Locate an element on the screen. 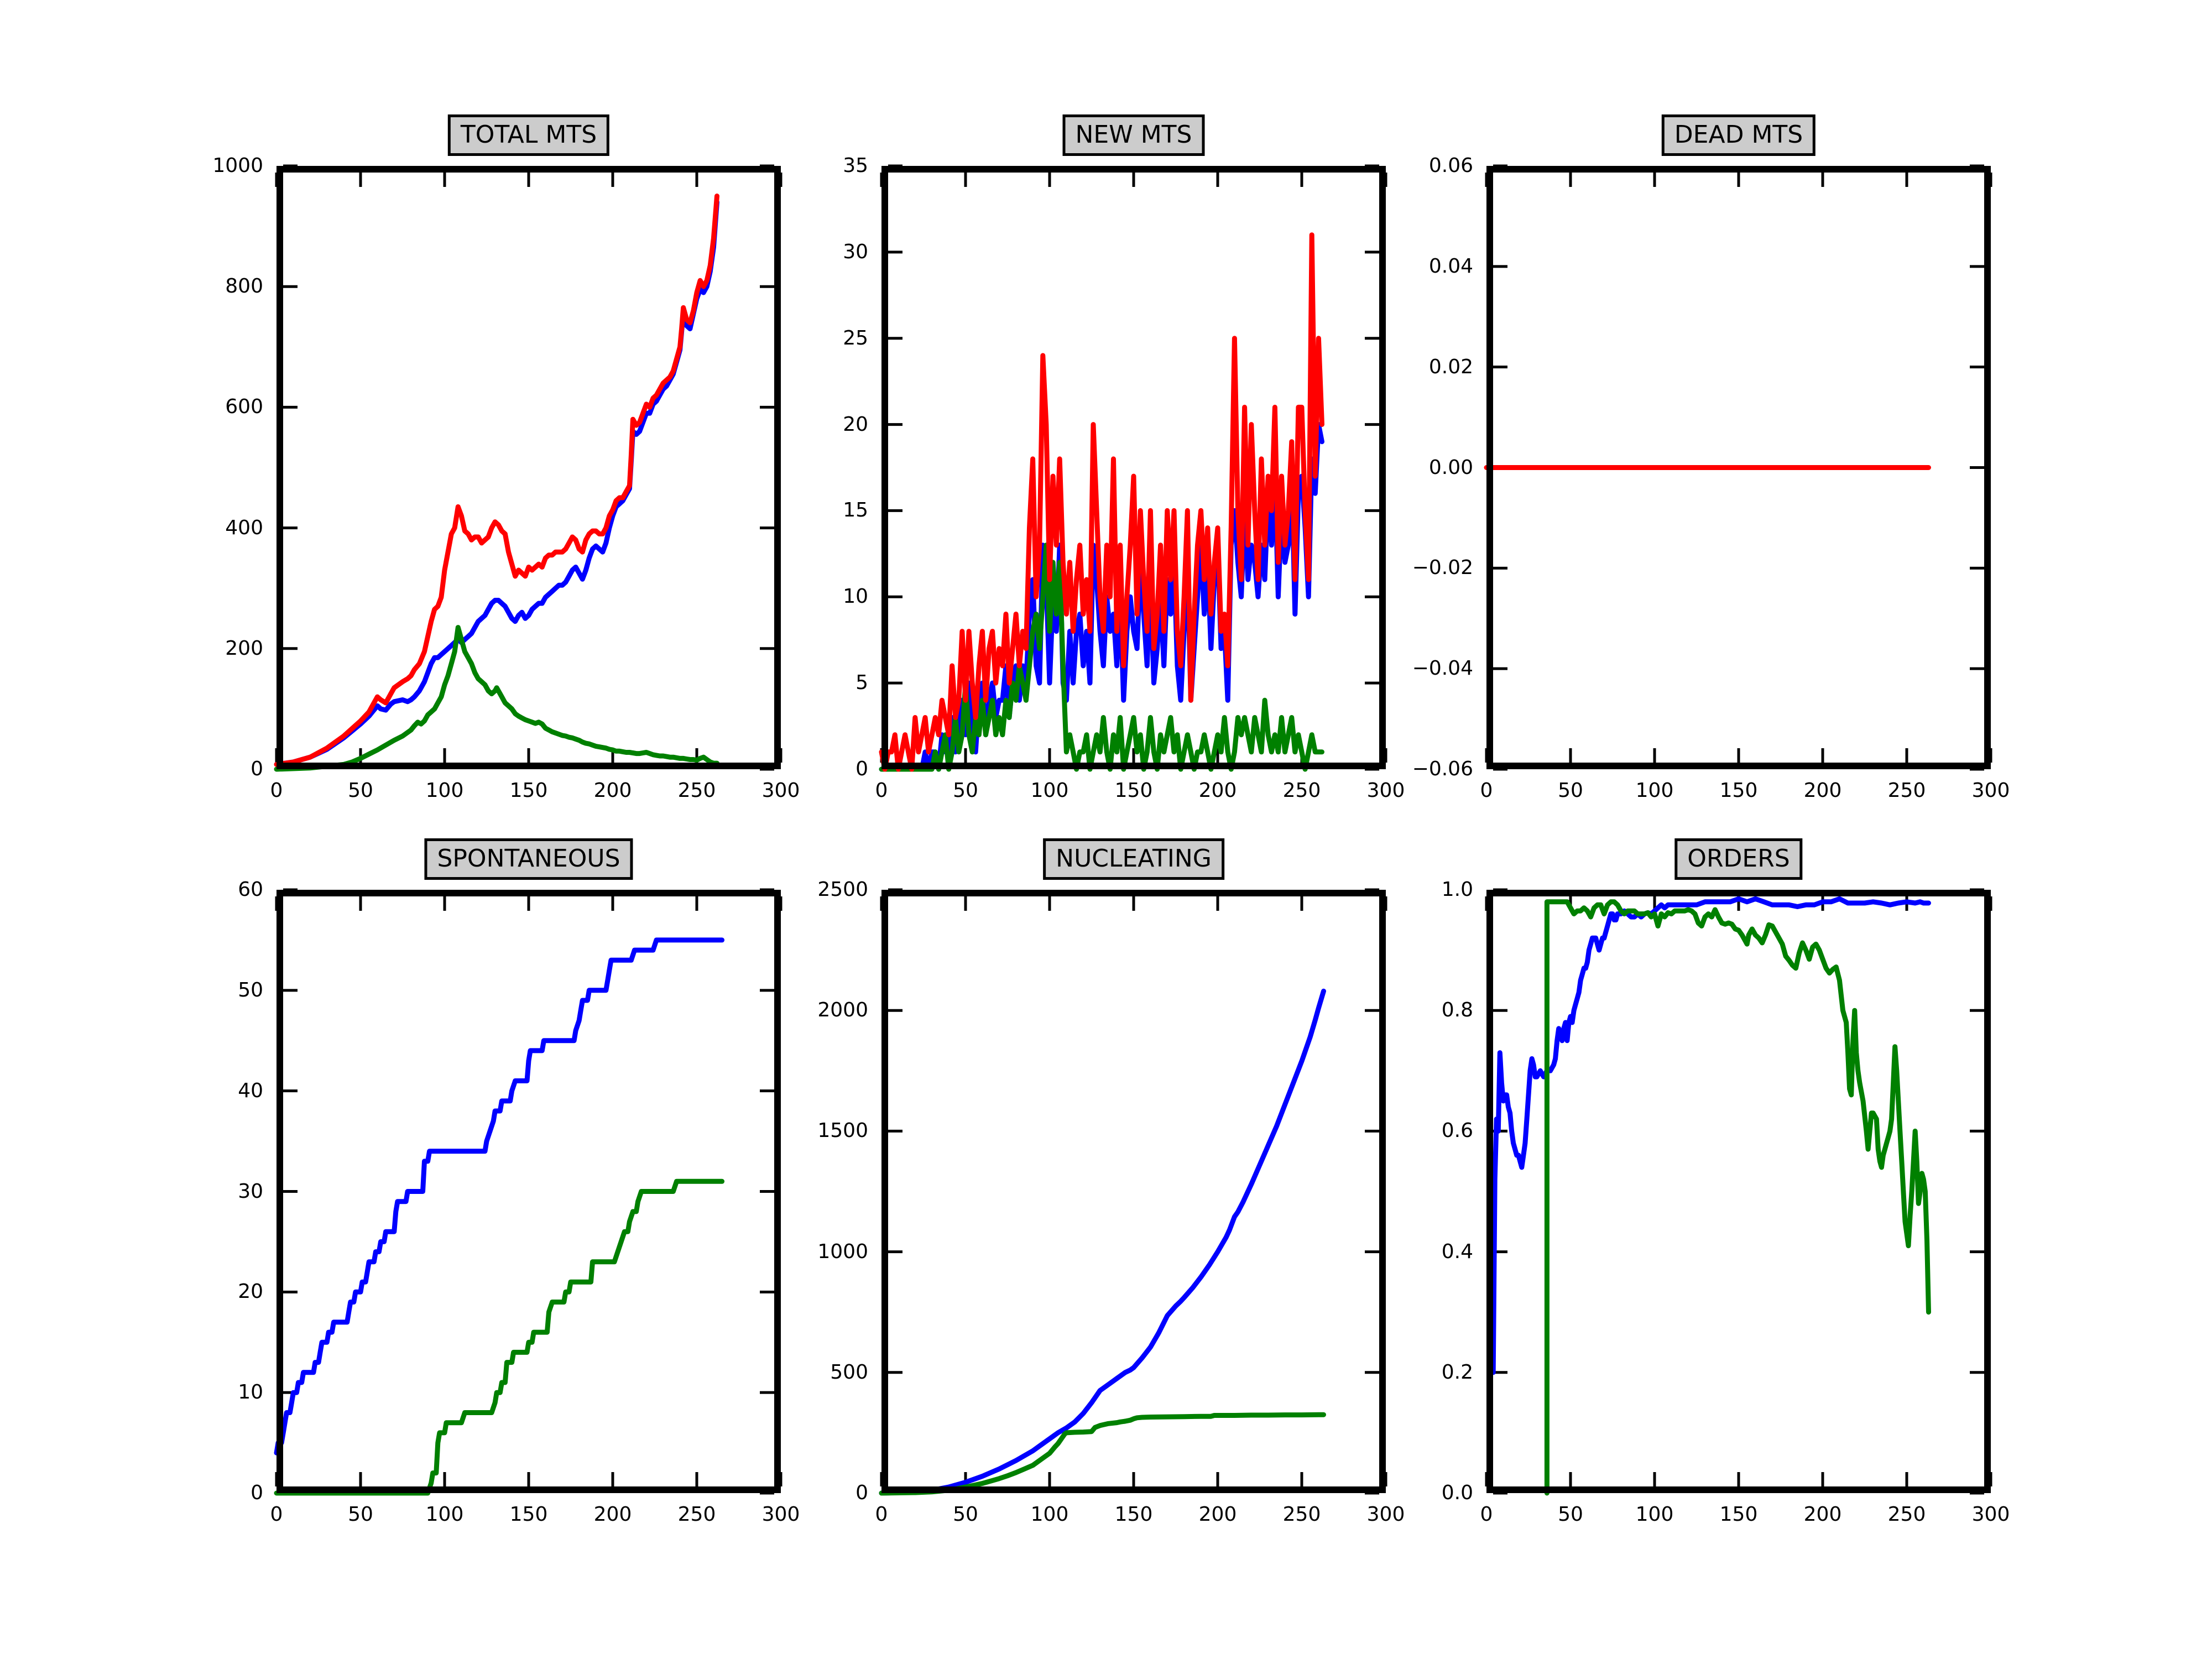 The image size is (2212, 1659). chart-title: SPONTANEOUS is located at coordinates (528, 859).